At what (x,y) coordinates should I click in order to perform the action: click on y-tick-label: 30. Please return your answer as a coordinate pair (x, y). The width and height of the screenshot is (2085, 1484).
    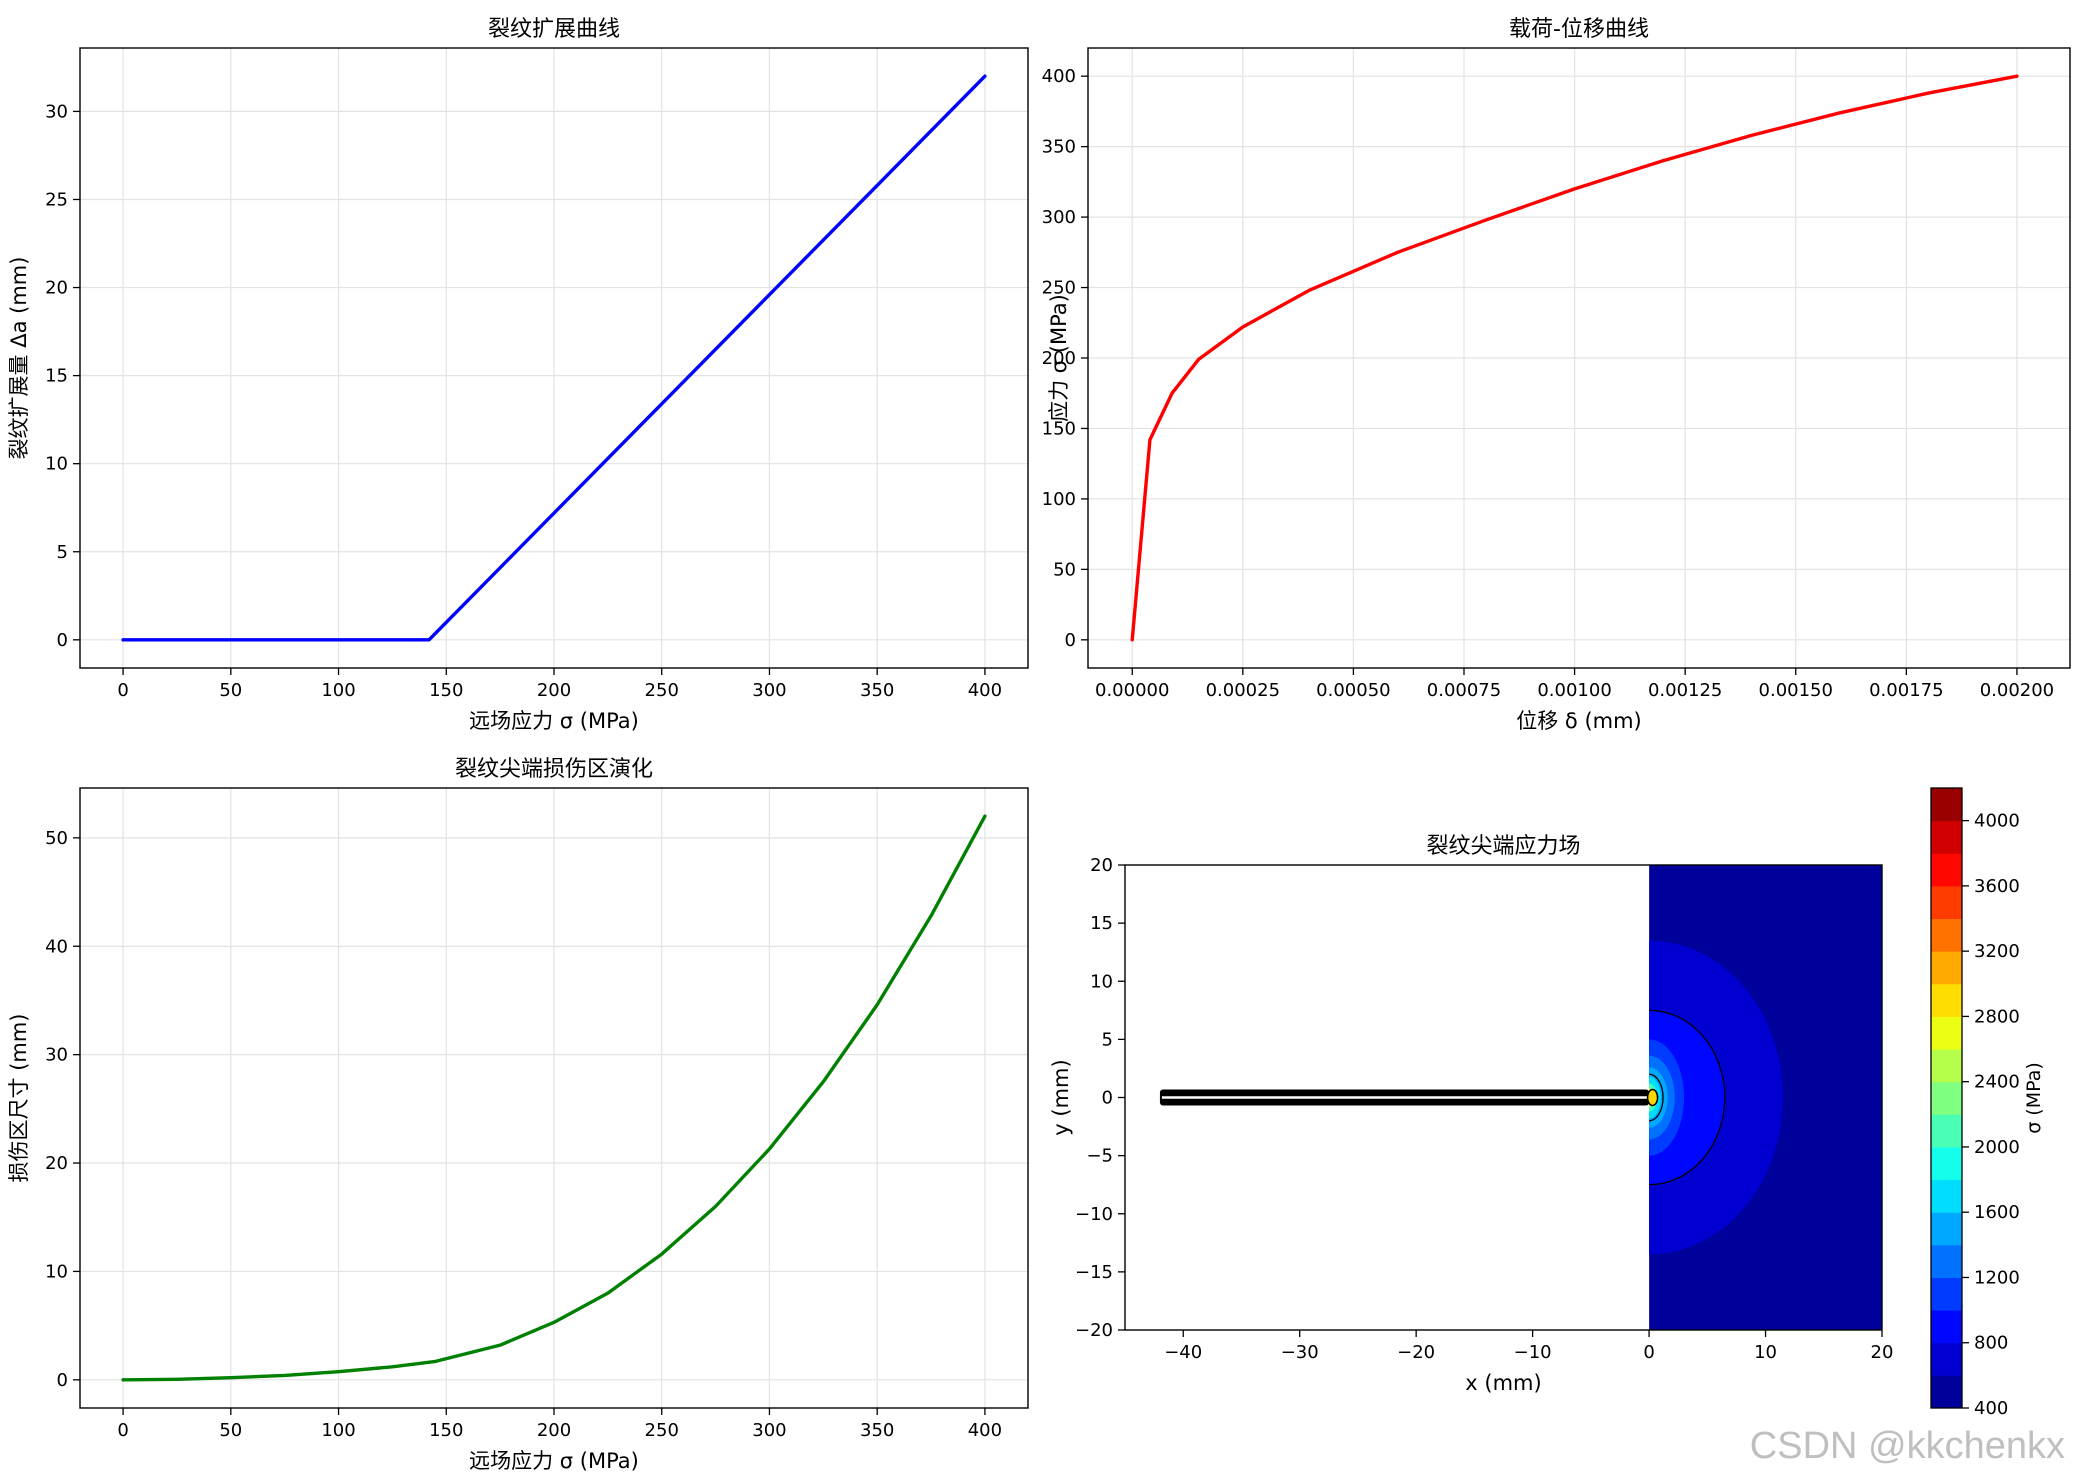
    Looking at the image, I should click on (56, 111).